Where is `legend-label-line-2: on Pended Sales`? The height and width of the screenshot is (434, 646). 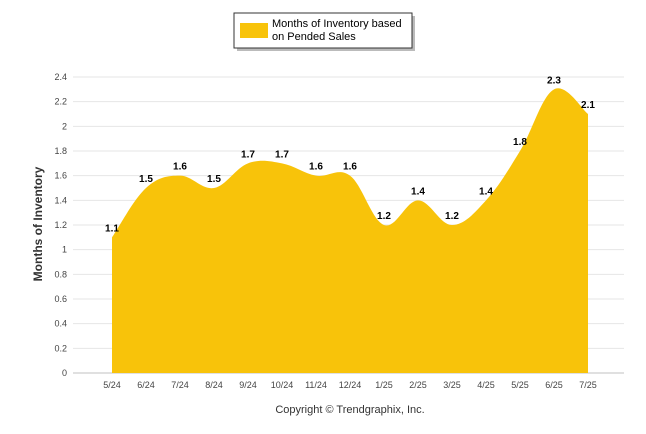 legend-label-line-2: on Pended Sales is located at coordinates (314, 37).